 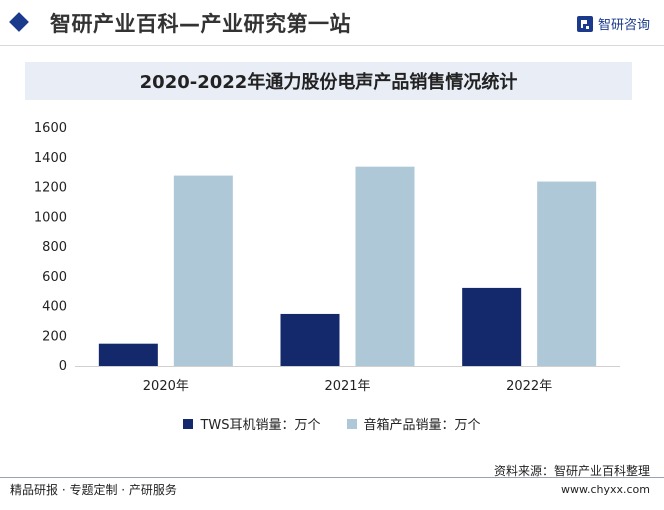 I want to click on y-tick-label: 1400, so click(x=50, y=158).